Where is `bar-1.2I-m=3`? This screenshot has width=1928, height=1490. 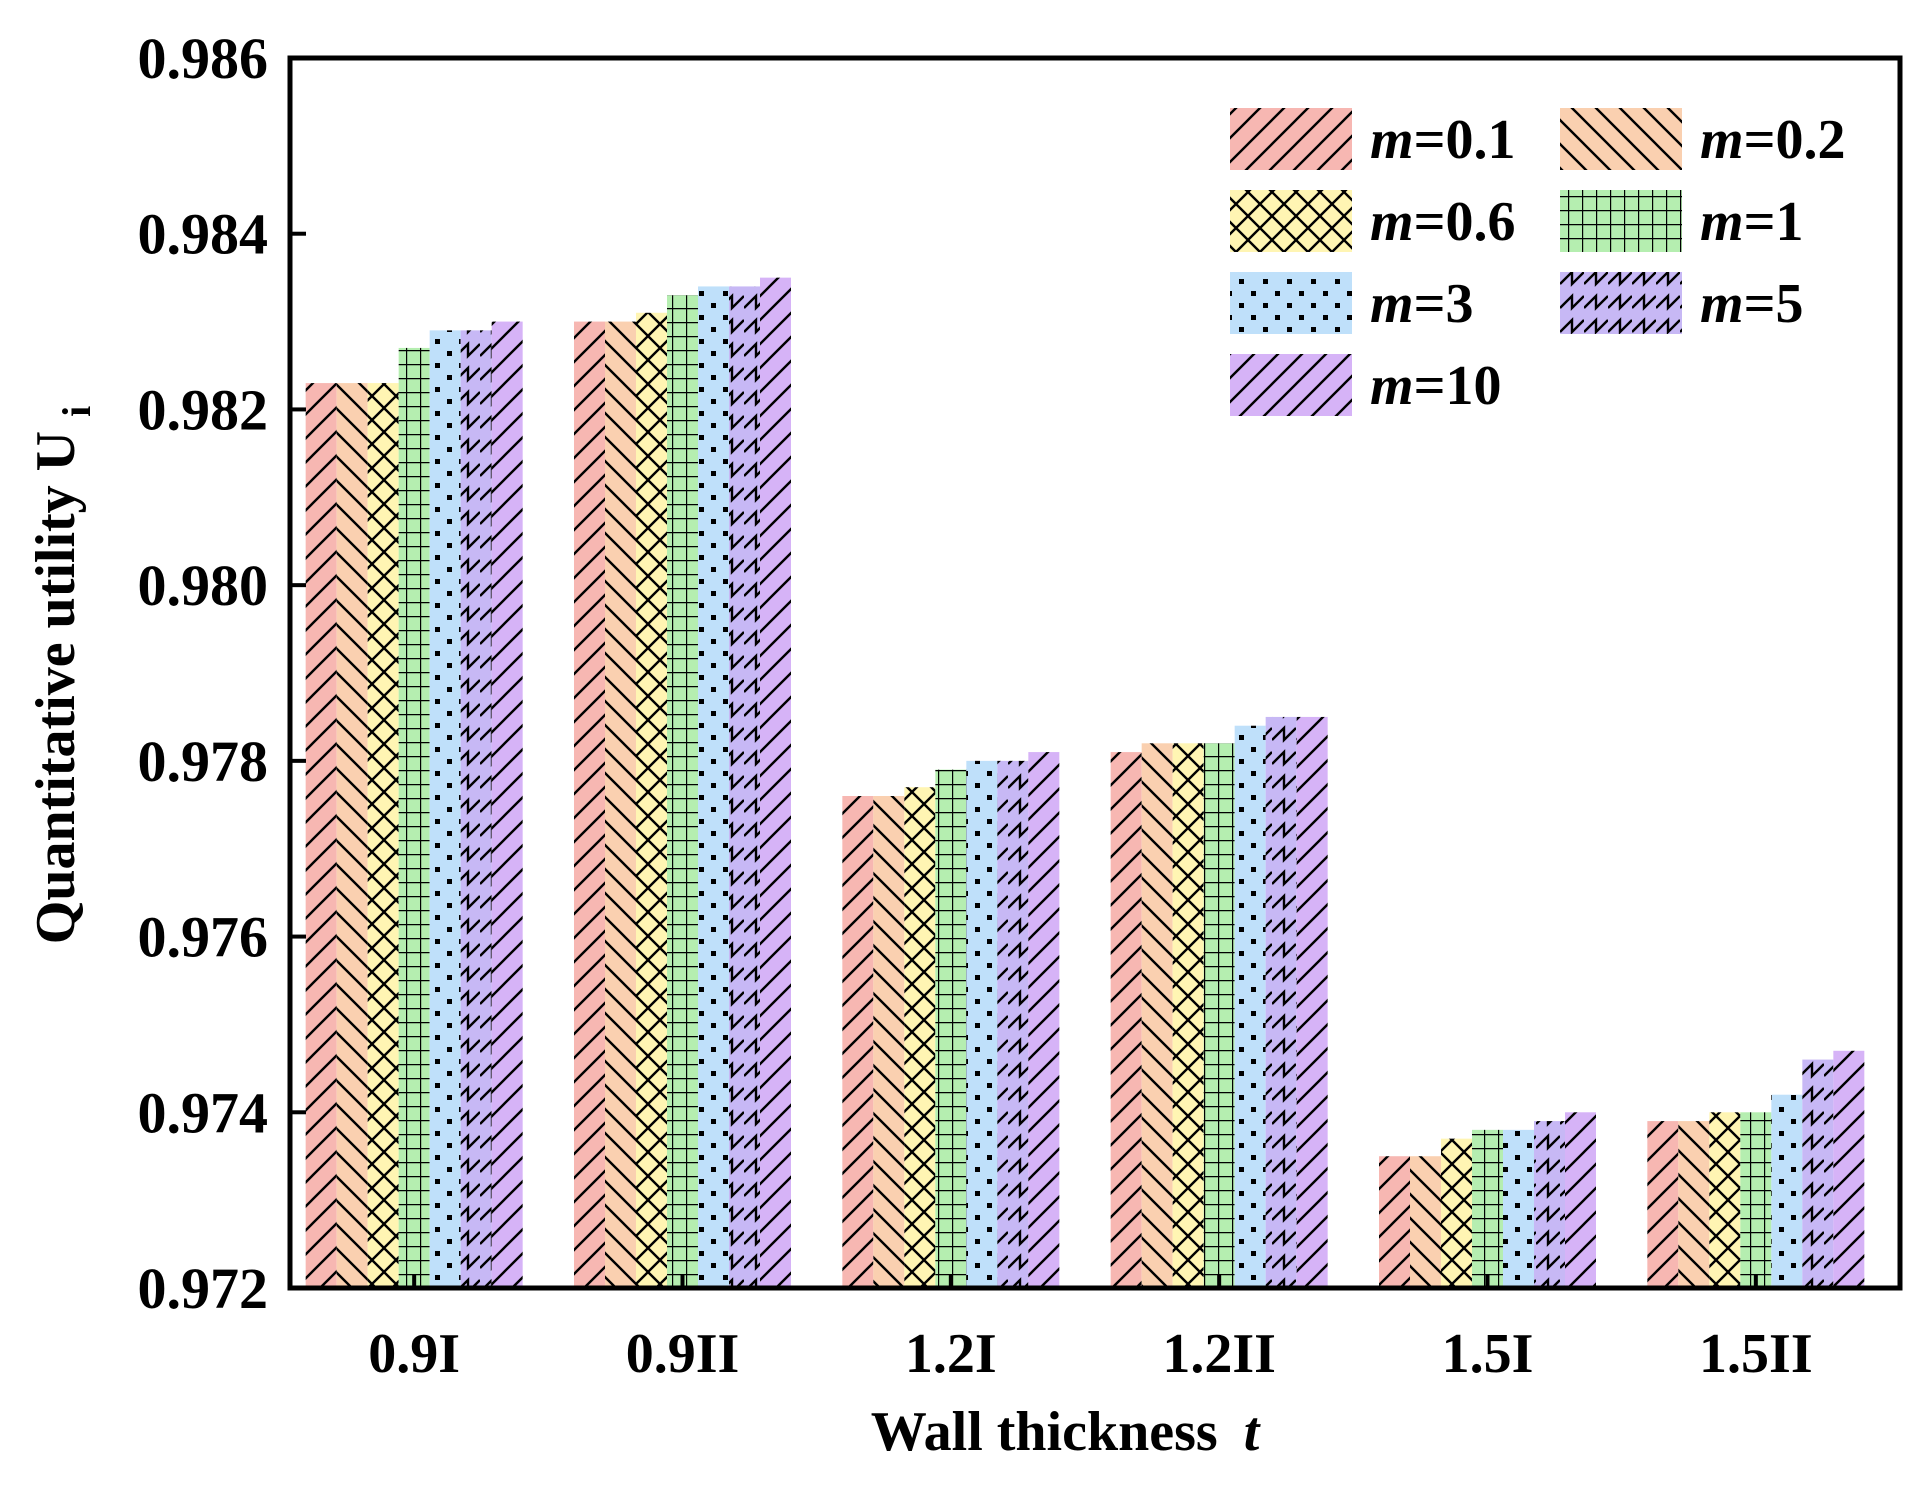 bar-1.2I-m=3 is located at coordinates (982, 1024).